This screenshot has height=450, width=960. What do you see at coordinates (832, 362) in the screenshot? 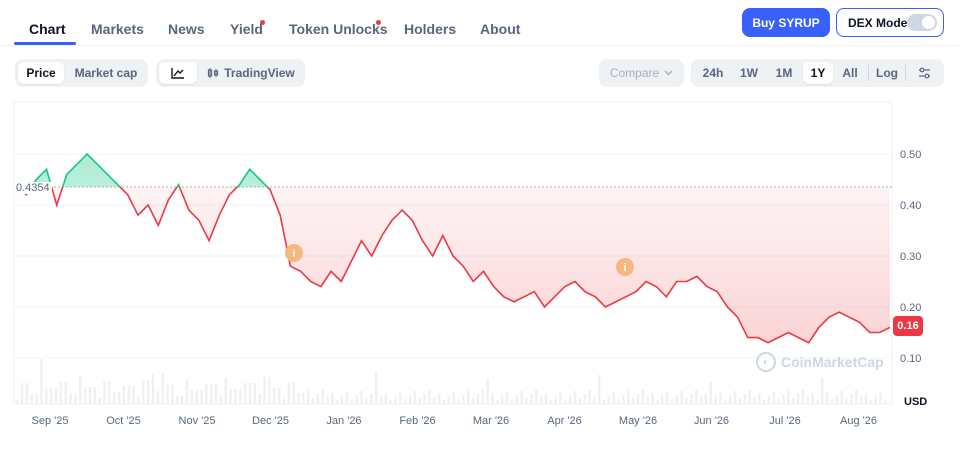
I see `watermark-text: CoinMarketCap` at bounding box center [832, 362].